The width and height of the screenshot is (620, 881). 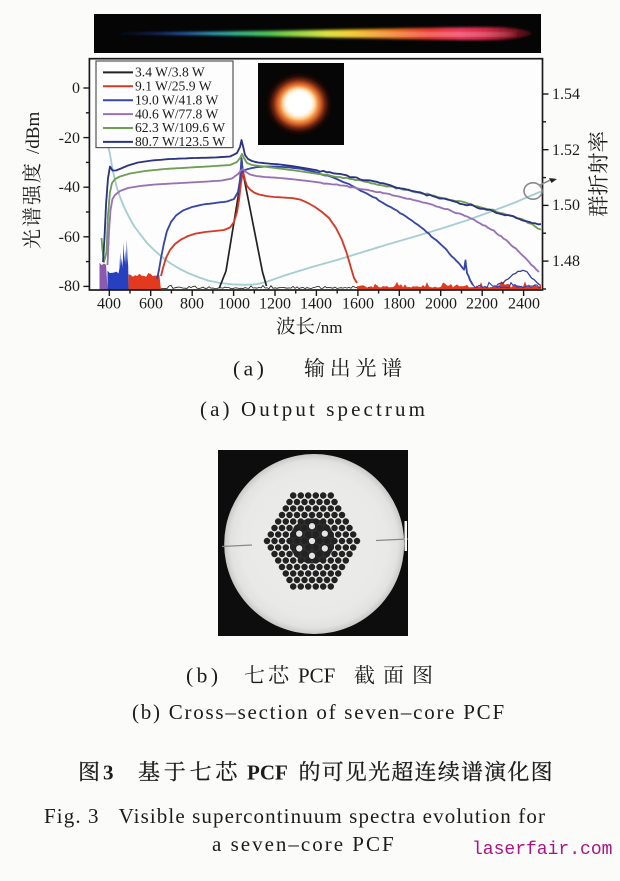 What do you see at coordinates (33, 133) in the screenshot?
I see `svg-text: /dBm` at bounding box center [33, 133].